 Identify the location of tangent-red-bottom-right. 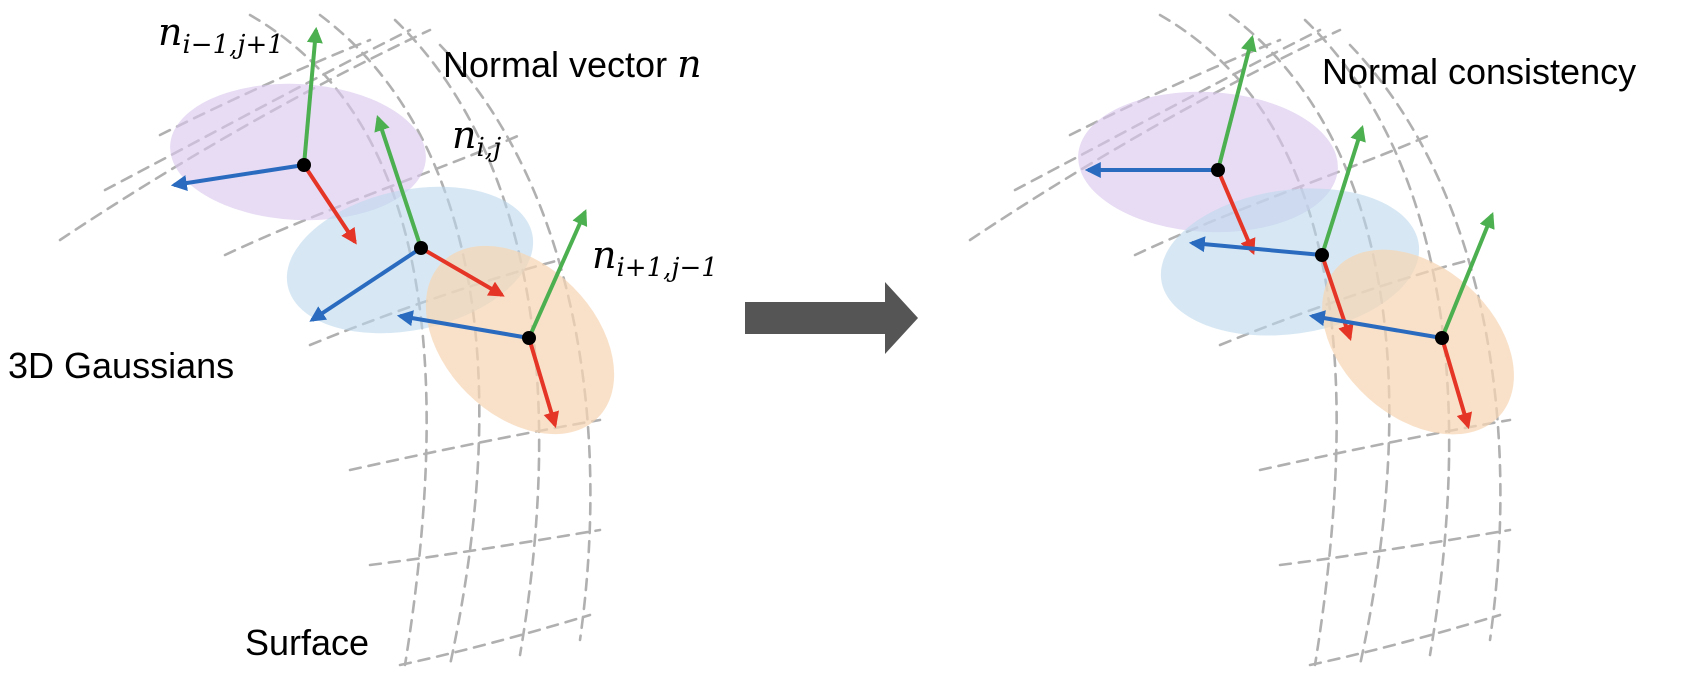
(1456, 383).